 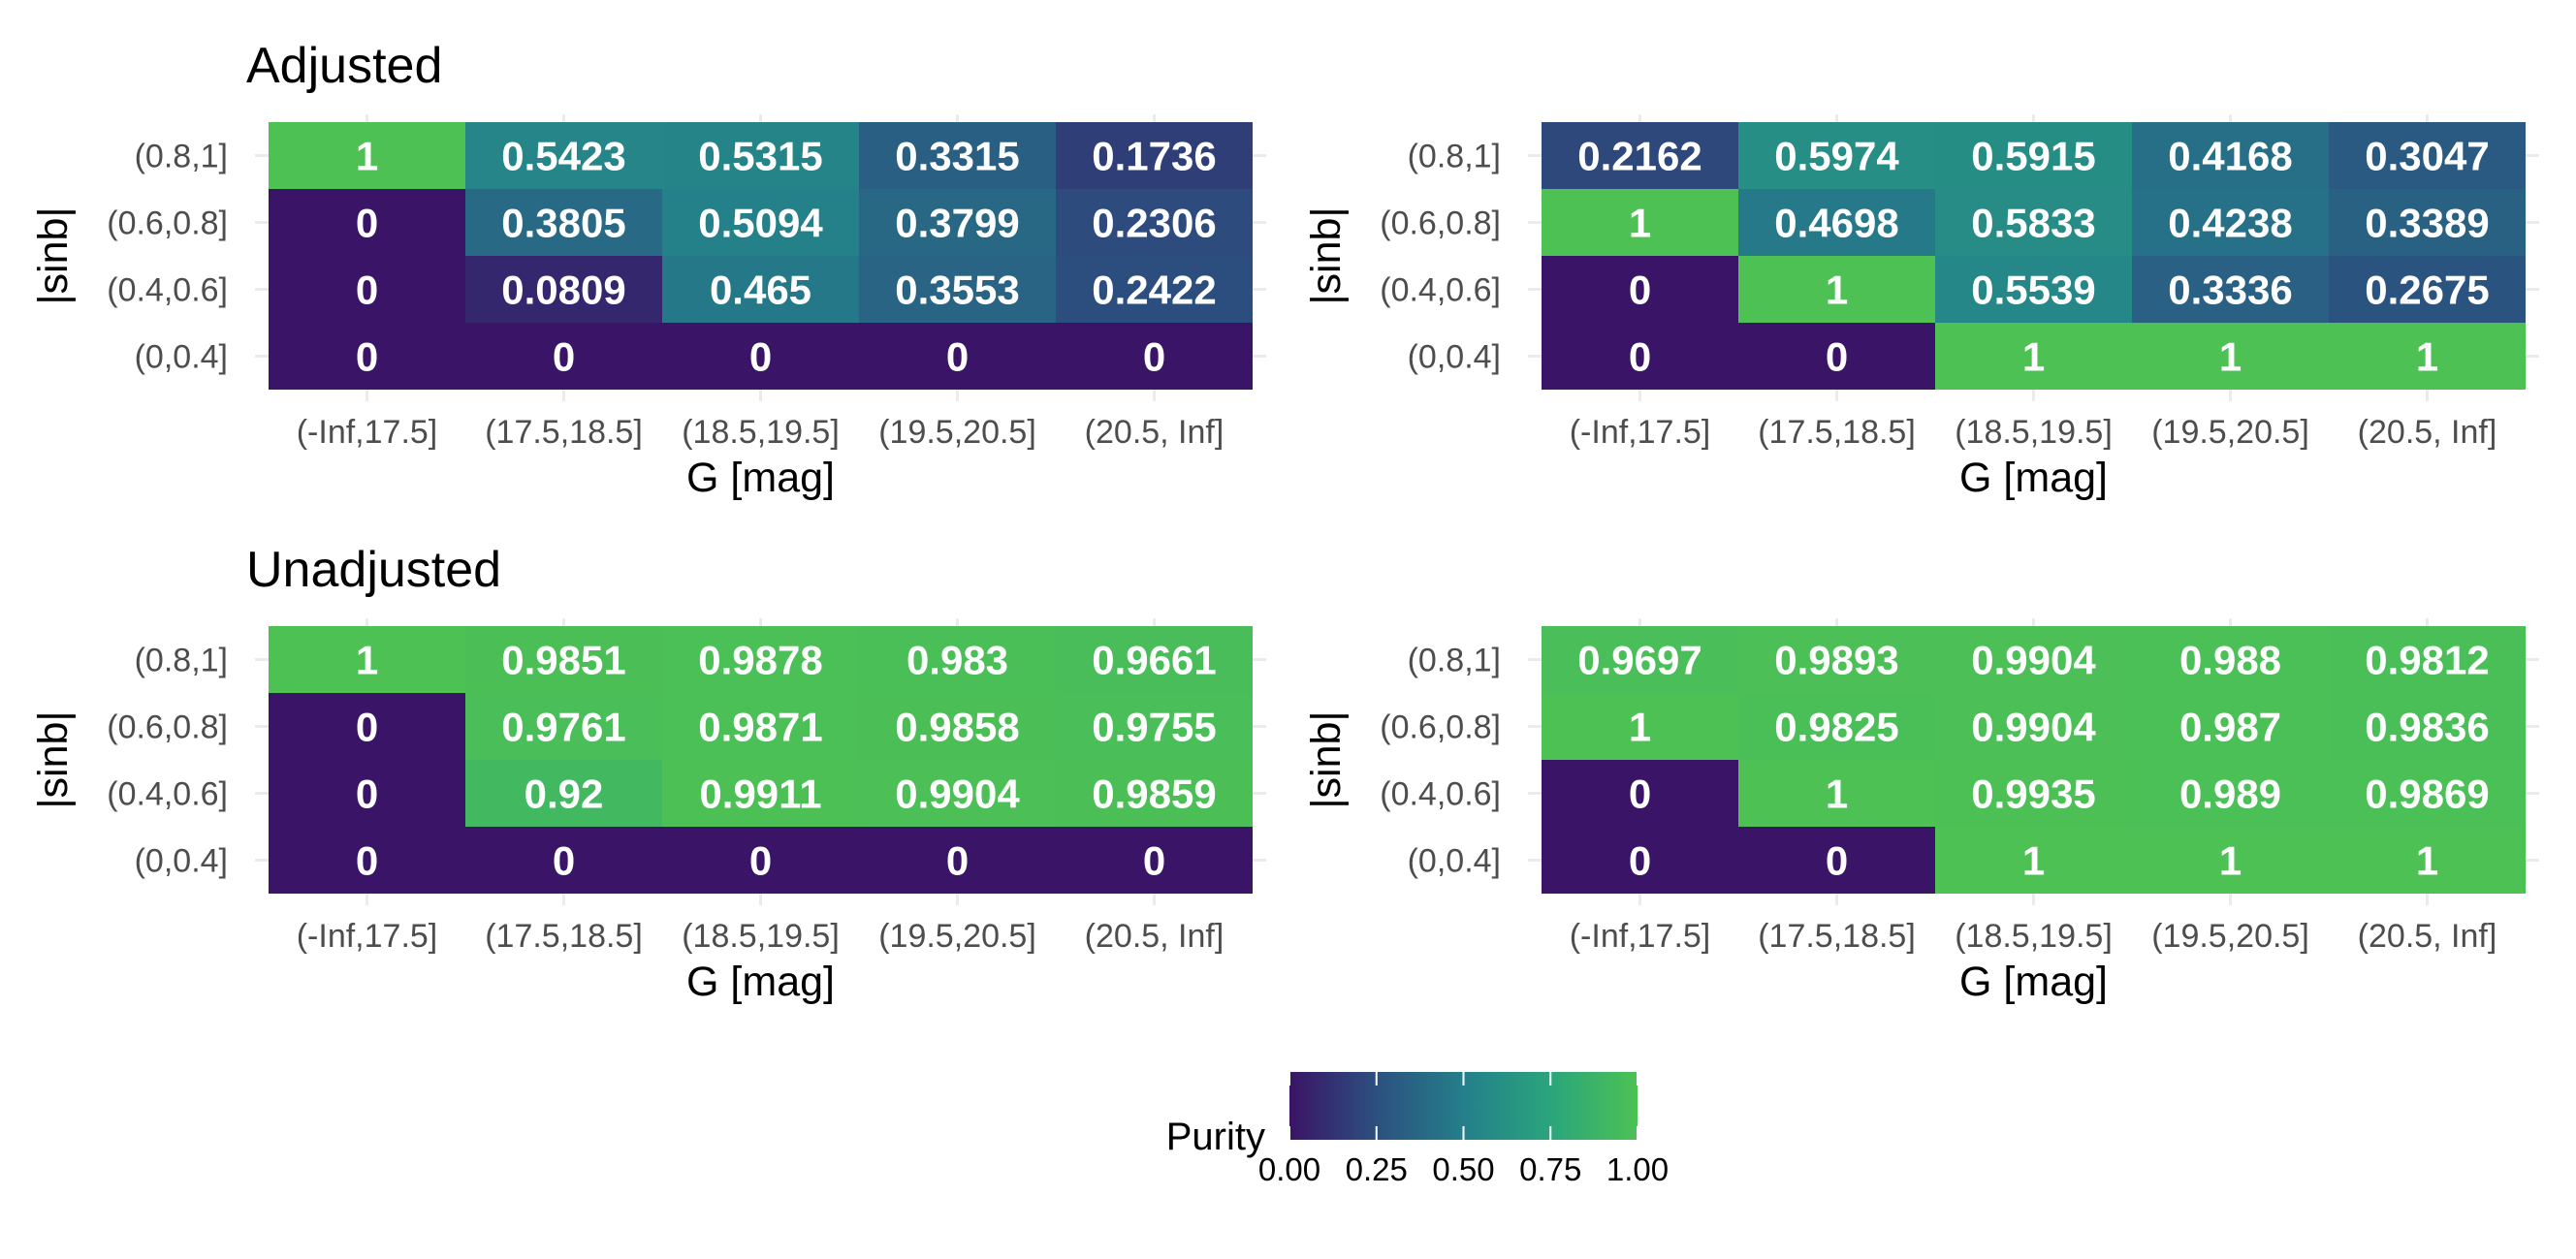 I want to click on cell-value-label: 0.0809, so click(x=563, y=290).